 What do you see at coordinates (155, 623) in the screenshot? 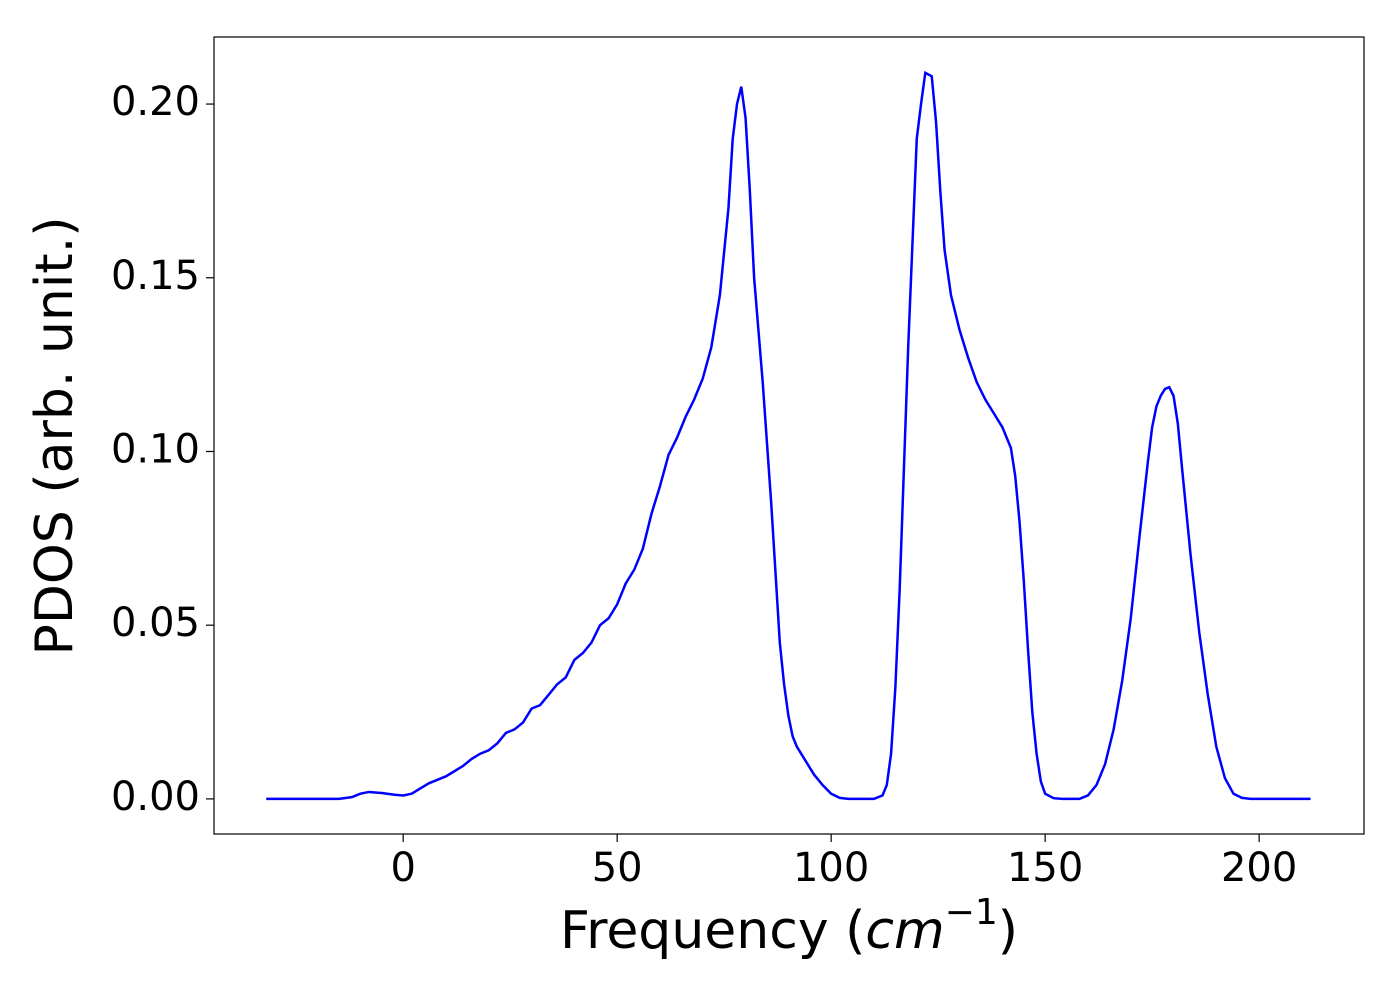
I see `y-tick-label: 0.05` at bounding box center [155, 623].